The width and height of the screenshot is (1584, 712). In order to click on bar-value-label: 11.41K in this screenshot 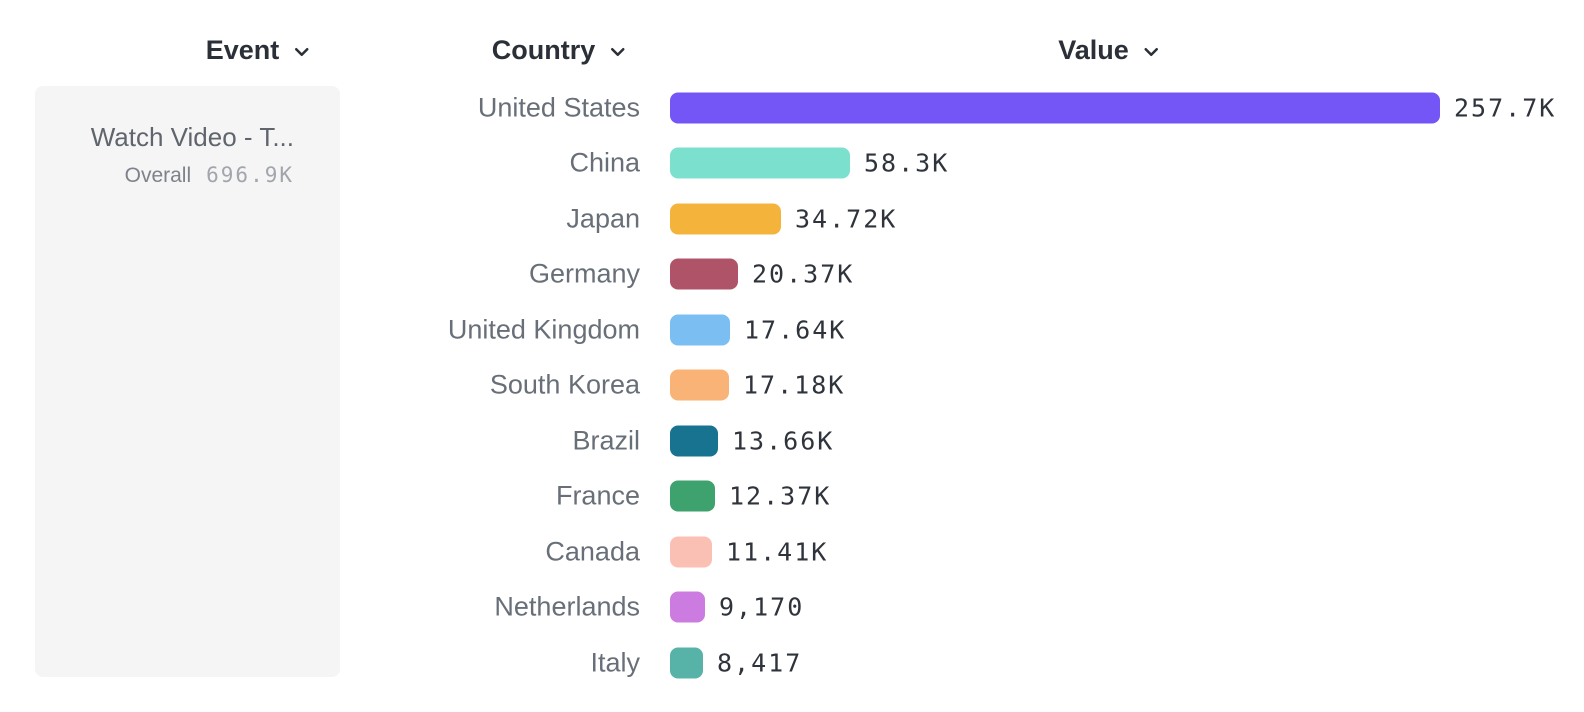, I will do `click(777, 552)`.